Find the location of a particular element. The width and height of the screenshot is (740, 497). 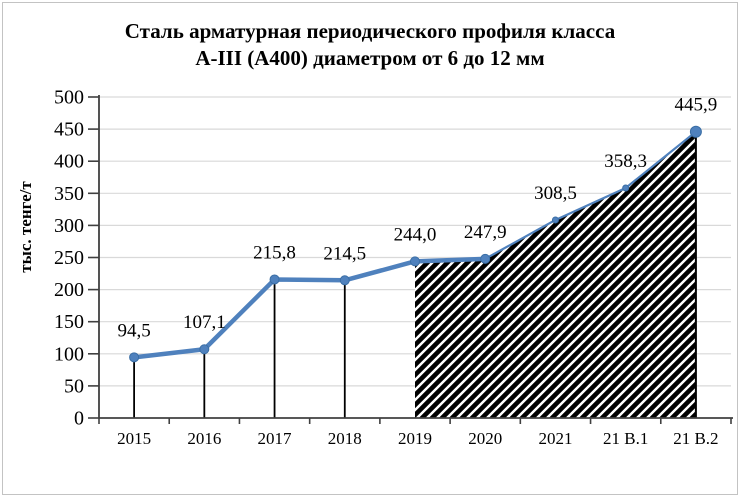

data-label: 445,9 is located at coordinates (696, 105).